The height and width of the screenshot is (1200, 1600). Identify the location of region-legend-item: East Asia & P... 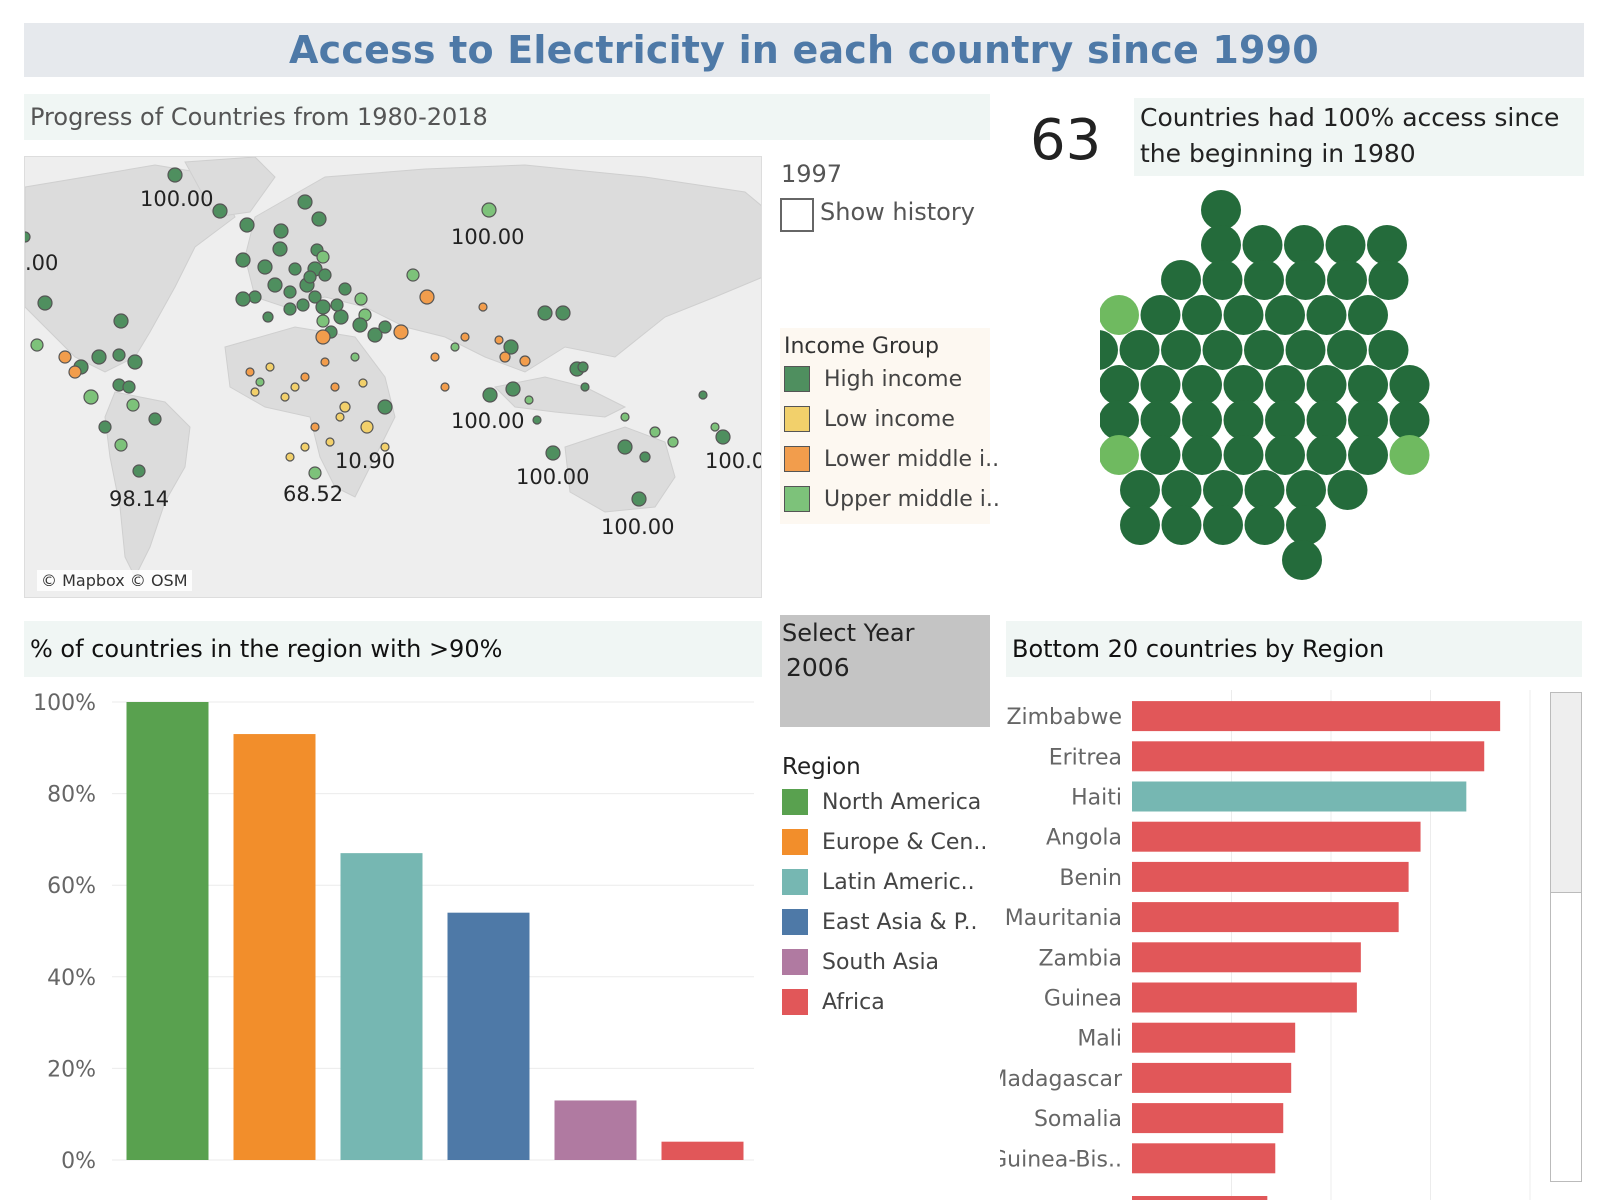
(886, 922).